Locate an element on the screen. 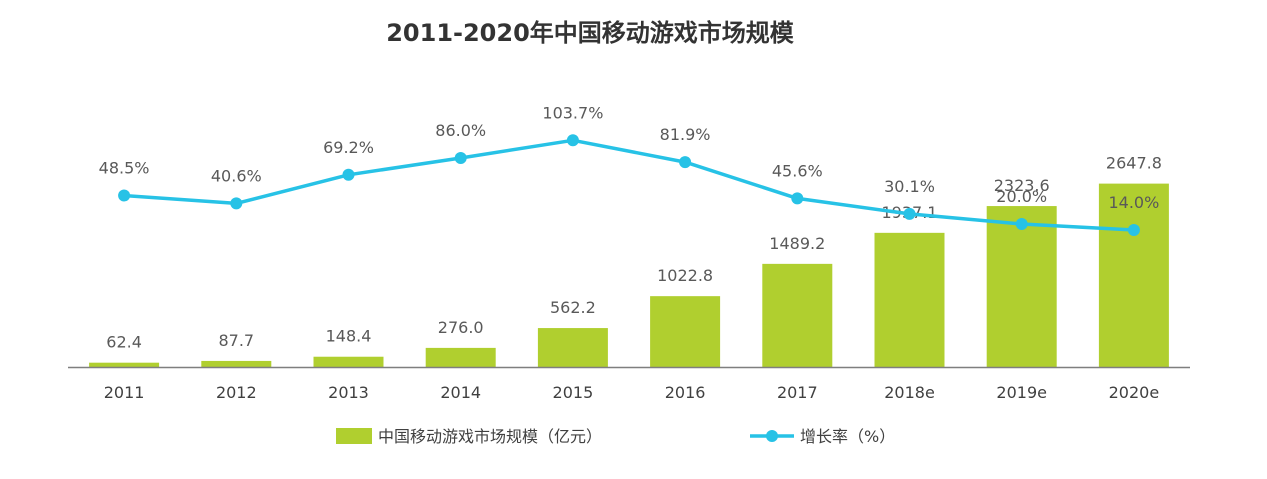  bar-2019e is located at coordinates (1021, 286).